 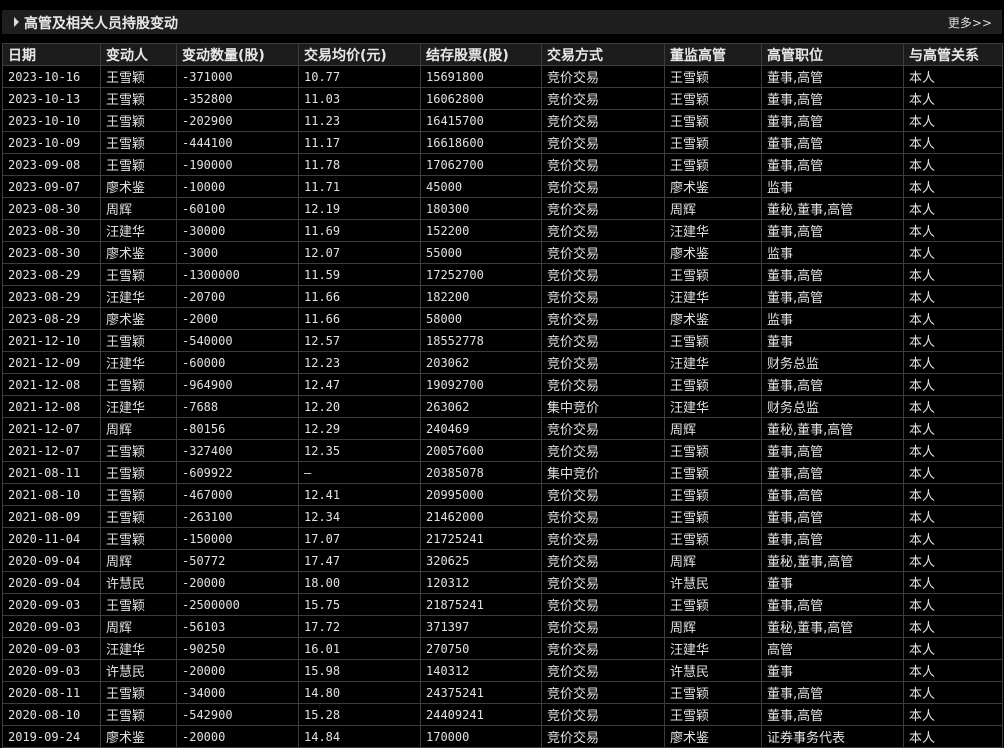 I want to click on cell-holding-after: 263062, so click(x=481, y=406).